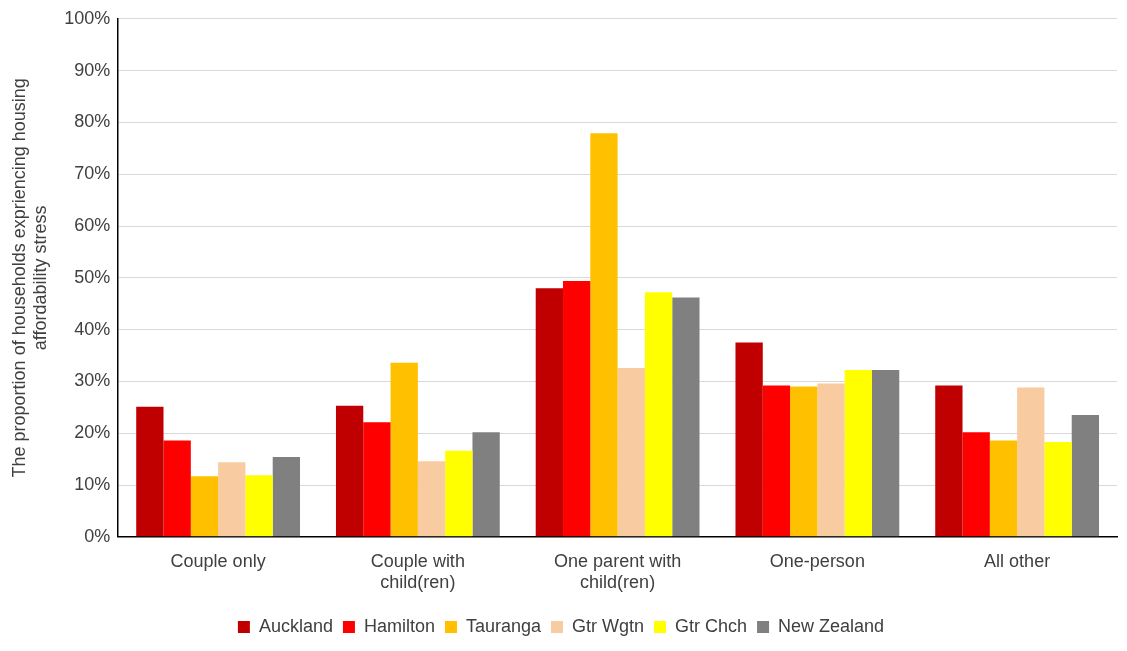 This screenshot has width=1127, height=651. I want to click on x-tick-label: Couple with child(ren), so click(417, 571).